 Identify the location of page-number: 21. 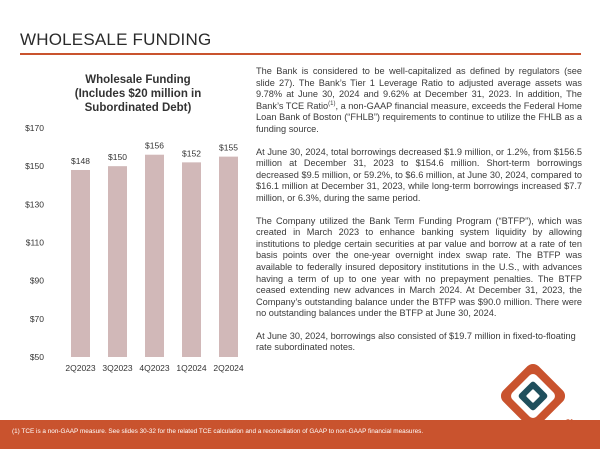
(570, 422).